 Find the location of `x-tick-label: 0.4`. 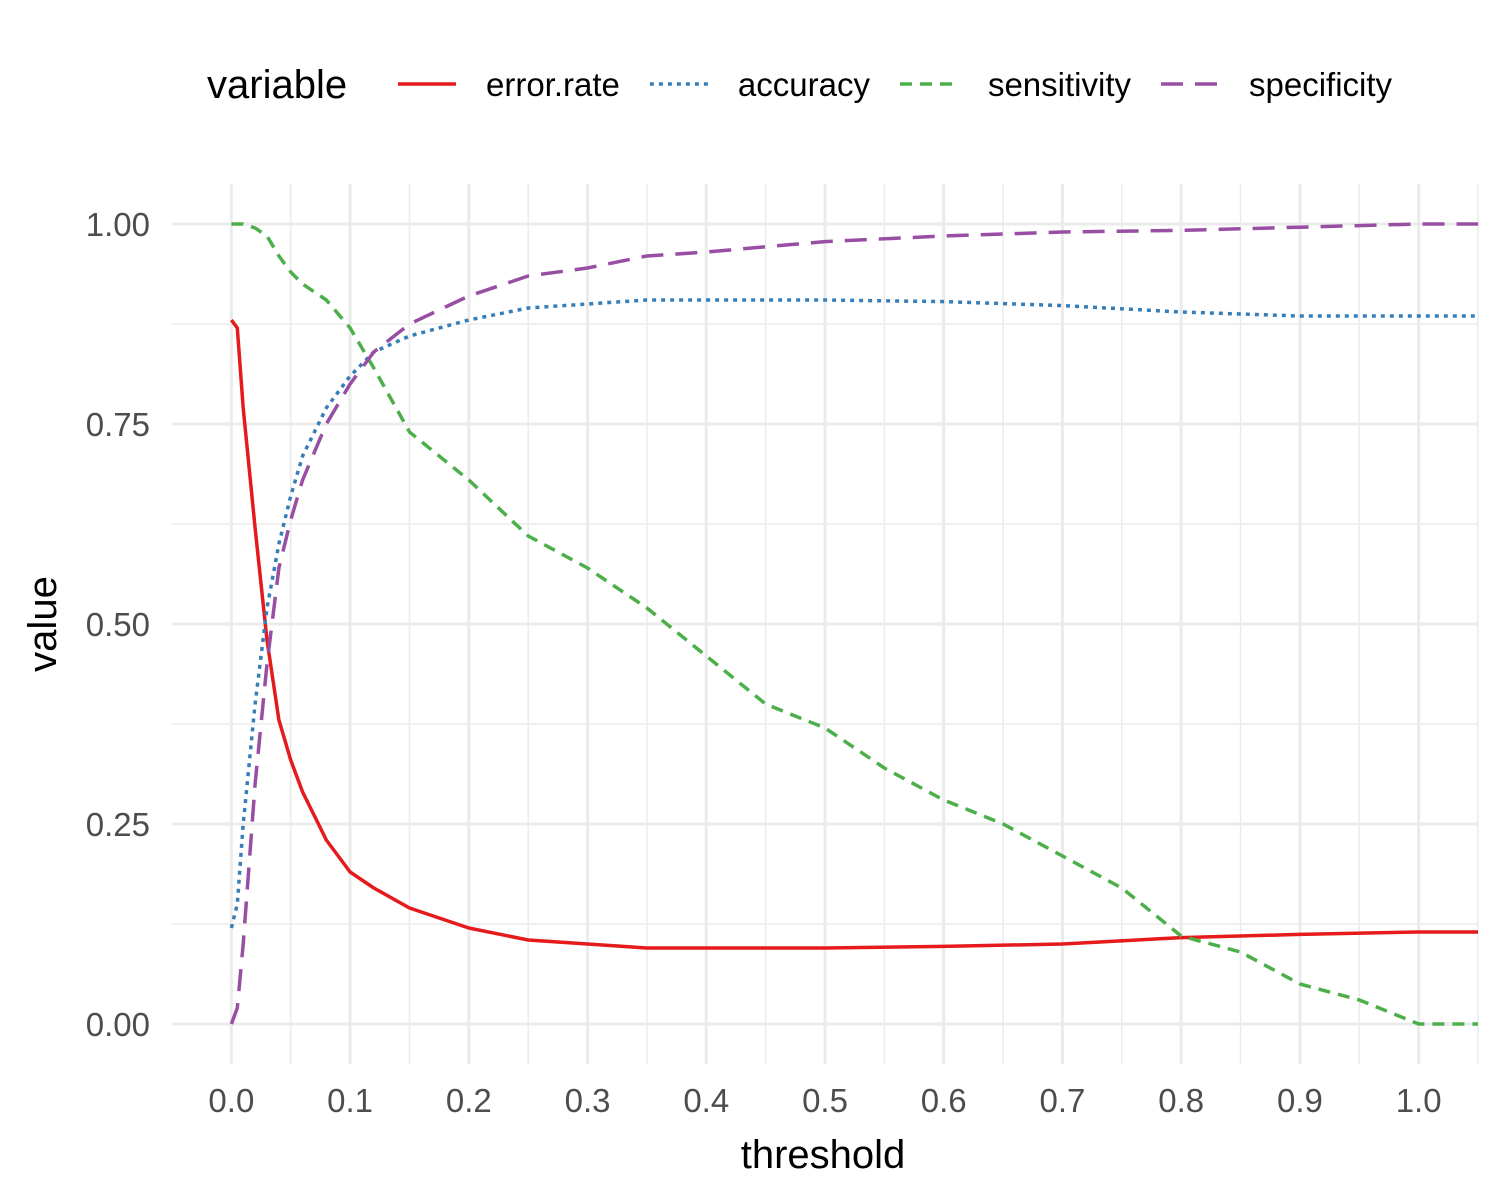

x-tick-label: 0.4 is located at coordinates (706, 1100).